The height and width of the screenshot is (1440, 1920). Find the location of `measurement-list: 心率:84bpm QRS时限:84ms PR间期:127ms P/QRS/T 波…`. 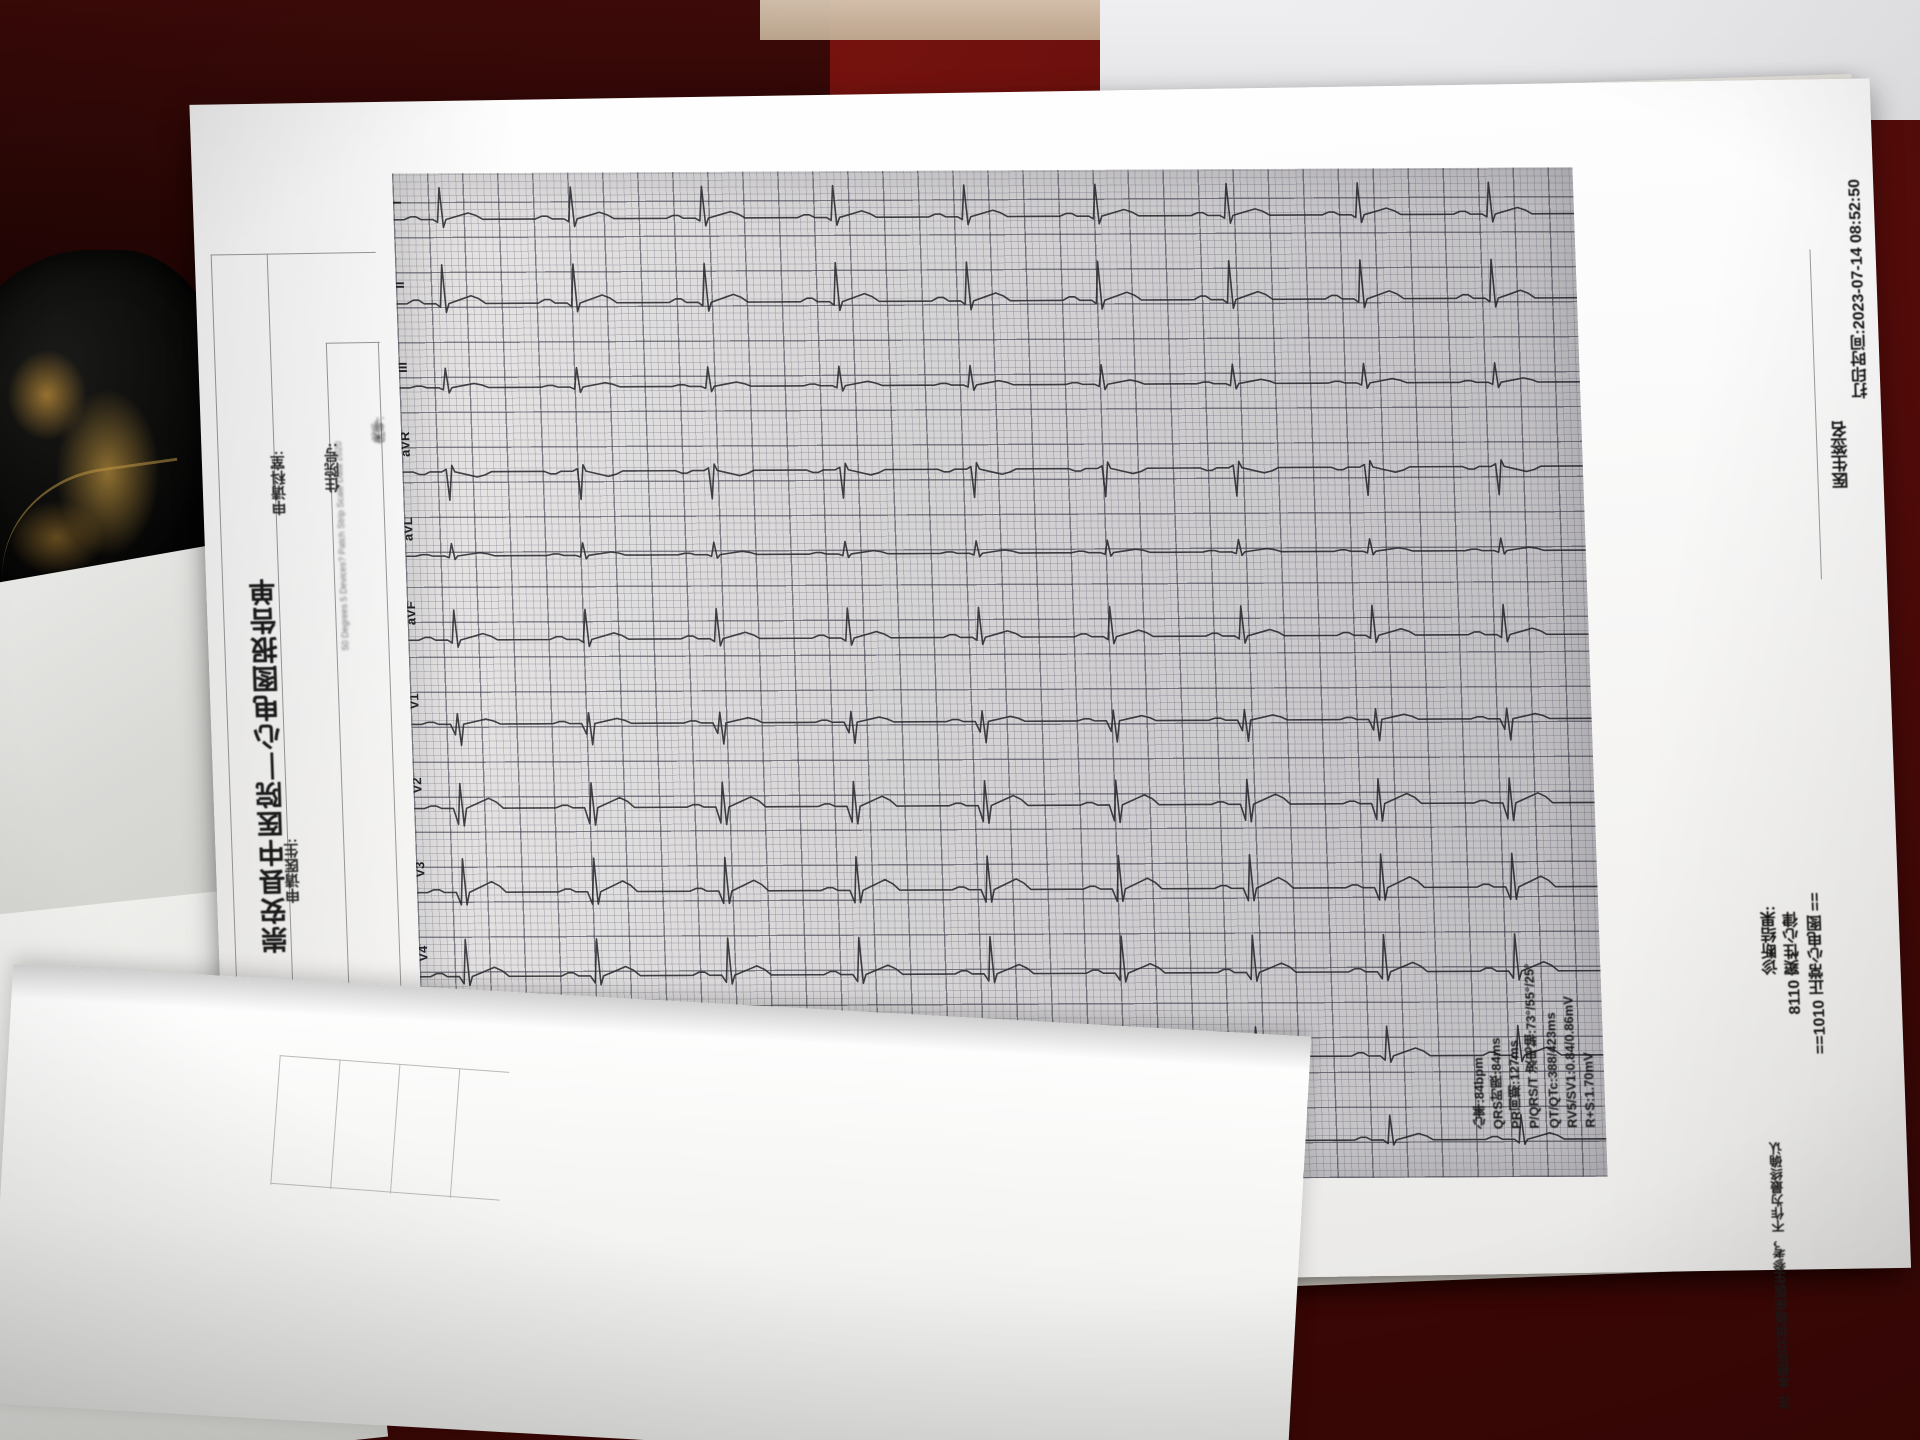

measurement-list: 心率:84bpm QRS时限:84ms PR间期:127ms P/QRS/T 波… is located at coordinates (1566, 1121).